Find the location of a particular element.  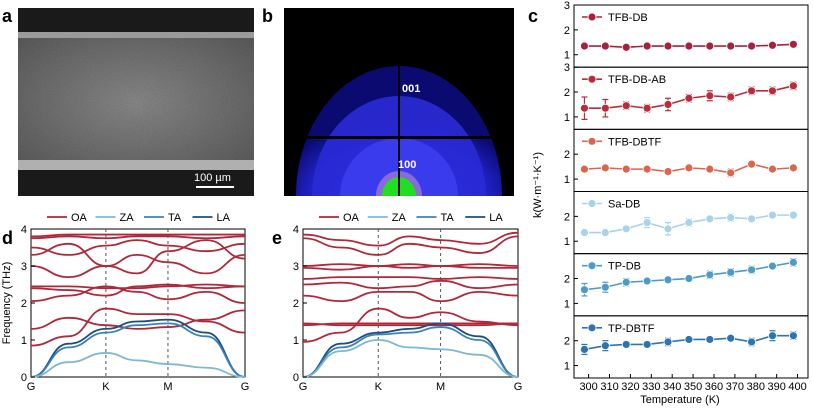

sem-image-sample is located at coordinates (136, 102).